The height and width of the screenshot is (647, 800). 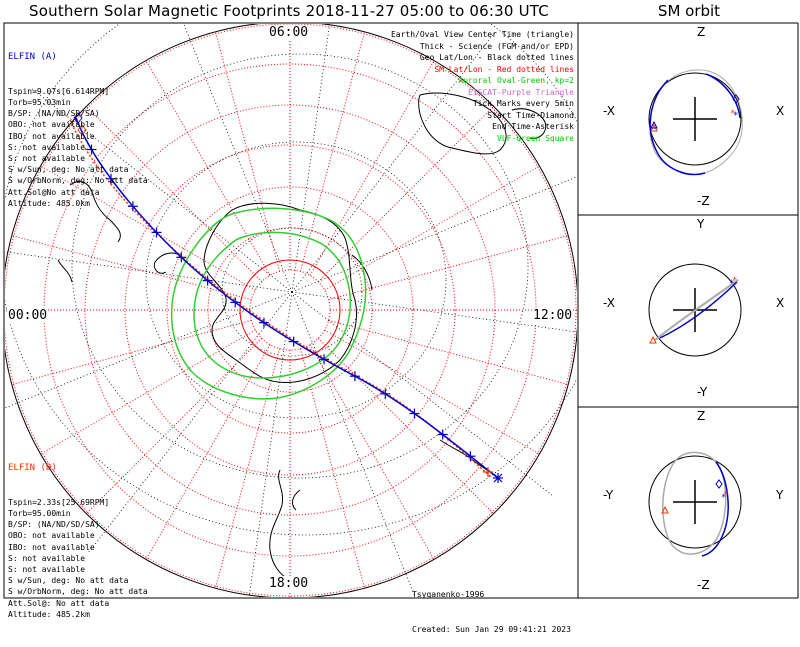 What do you see at coordinates (516, 80) in the screenshot?
I see `legend-entry: Auroral Oval-Green, kp=2` at bounding box center [516, 80].